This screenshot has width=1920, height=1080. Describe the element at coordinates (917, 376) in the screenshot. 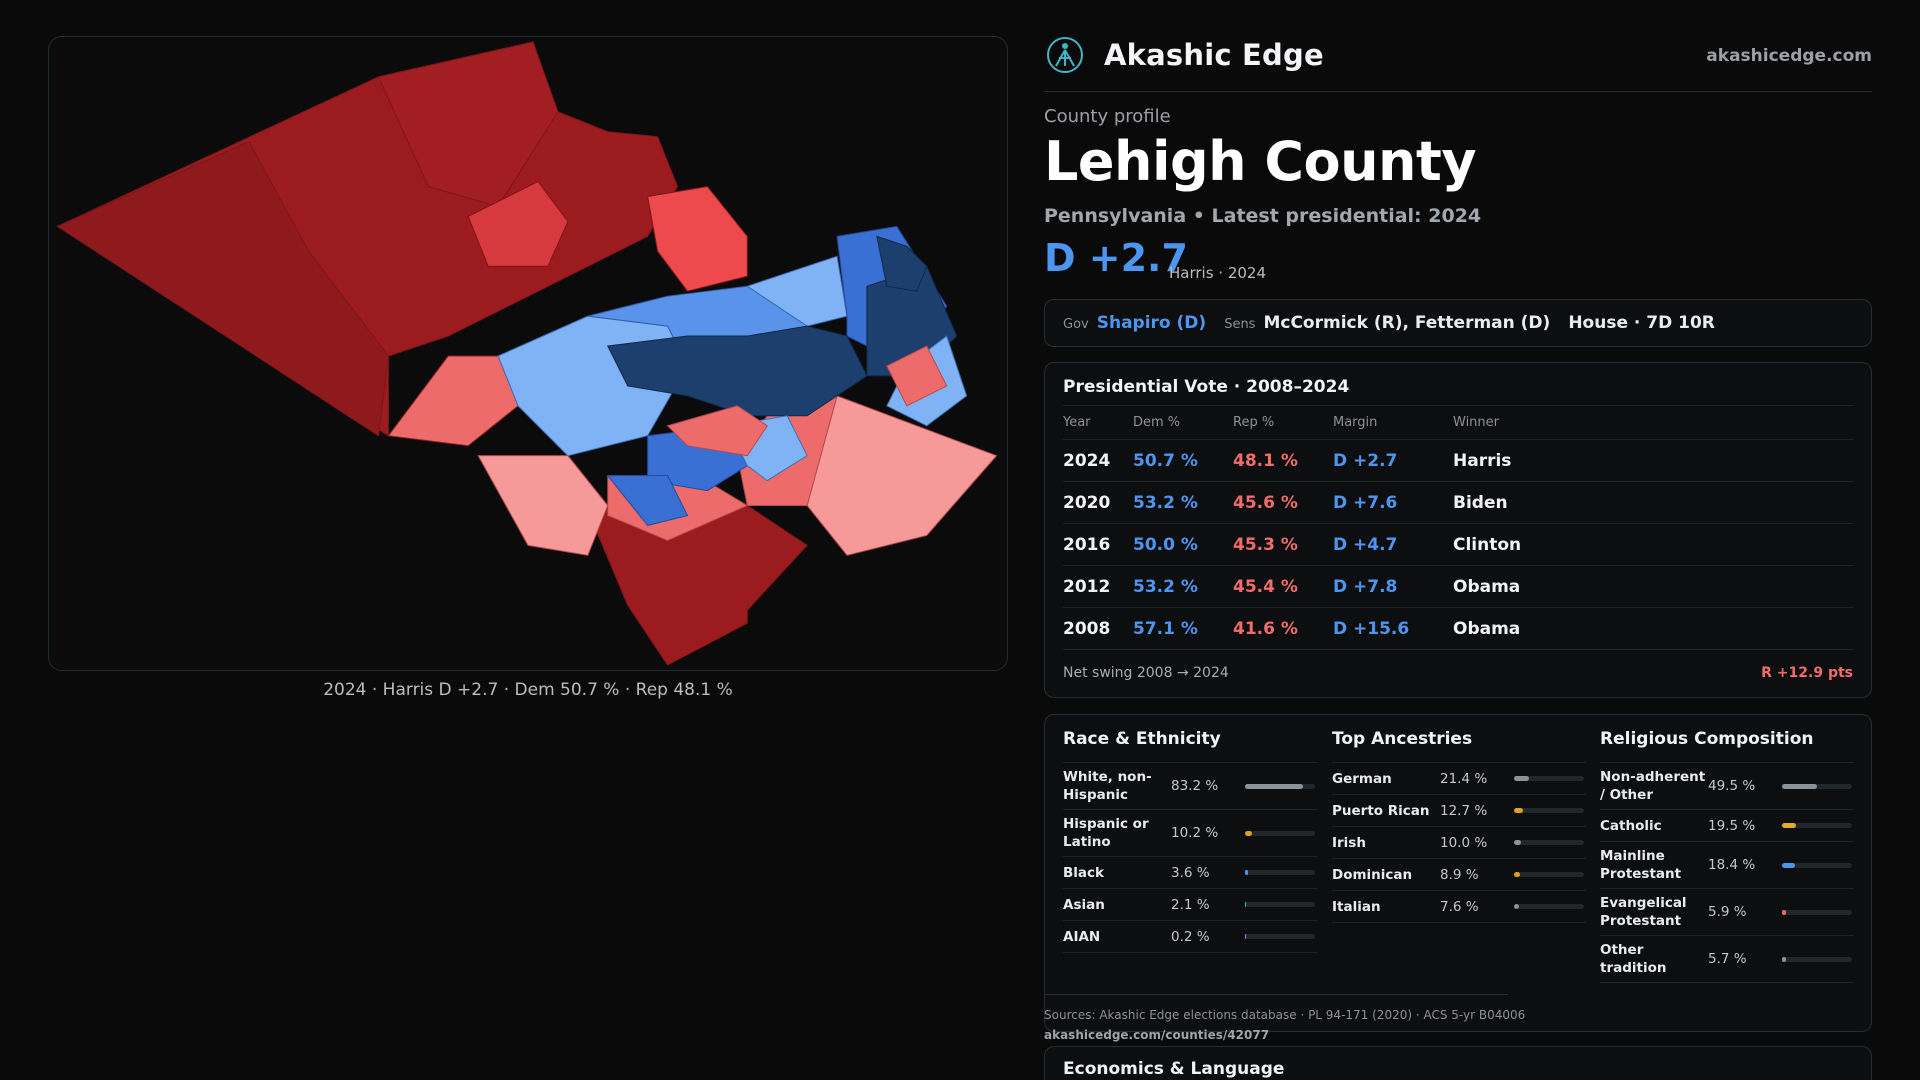

I see `precinct-lean-r-ne` at that location.